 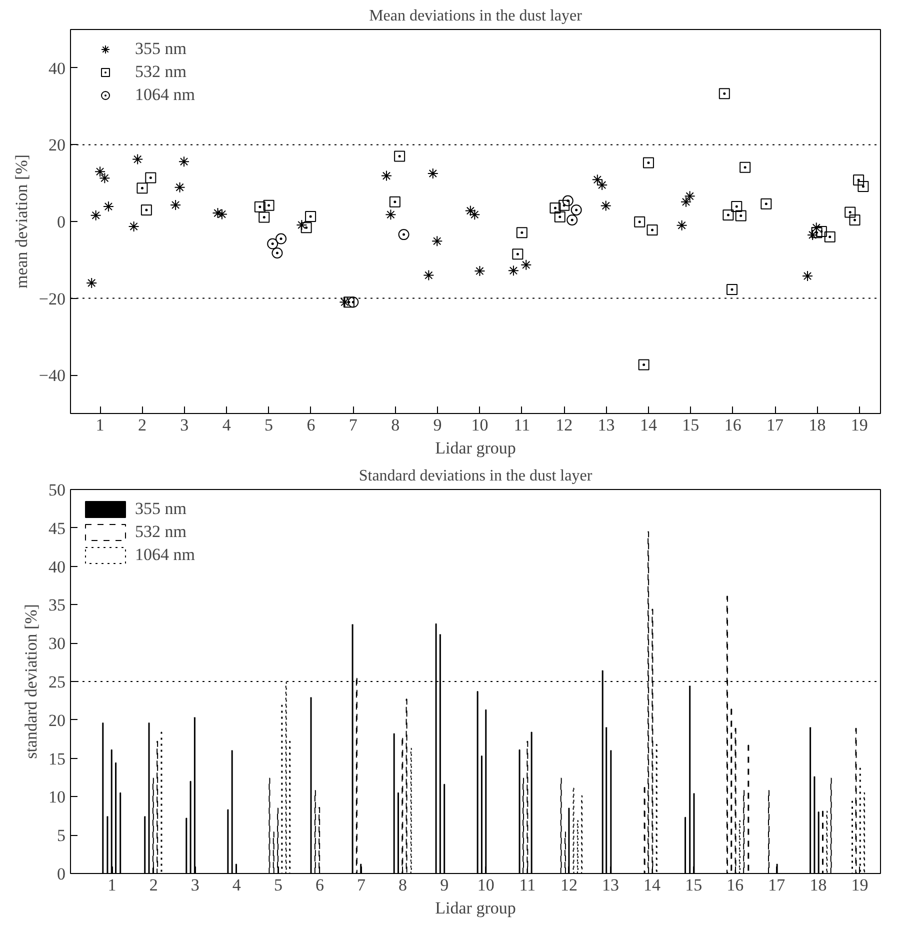 I want to click on y-tick-label: 25, so click(x=57, y=682).